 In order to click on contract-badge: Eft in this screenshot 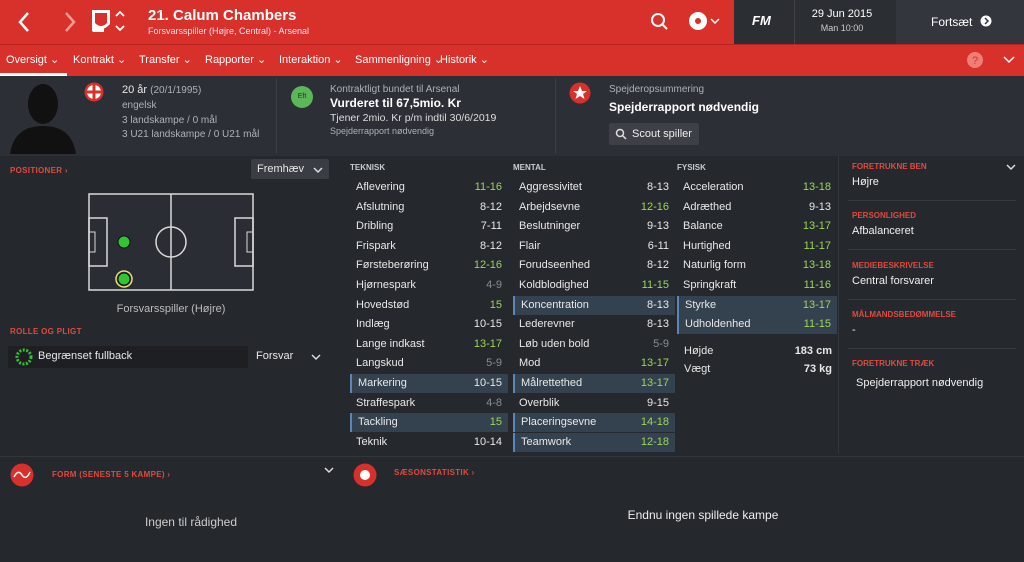, I will do `click(302, 97)`.